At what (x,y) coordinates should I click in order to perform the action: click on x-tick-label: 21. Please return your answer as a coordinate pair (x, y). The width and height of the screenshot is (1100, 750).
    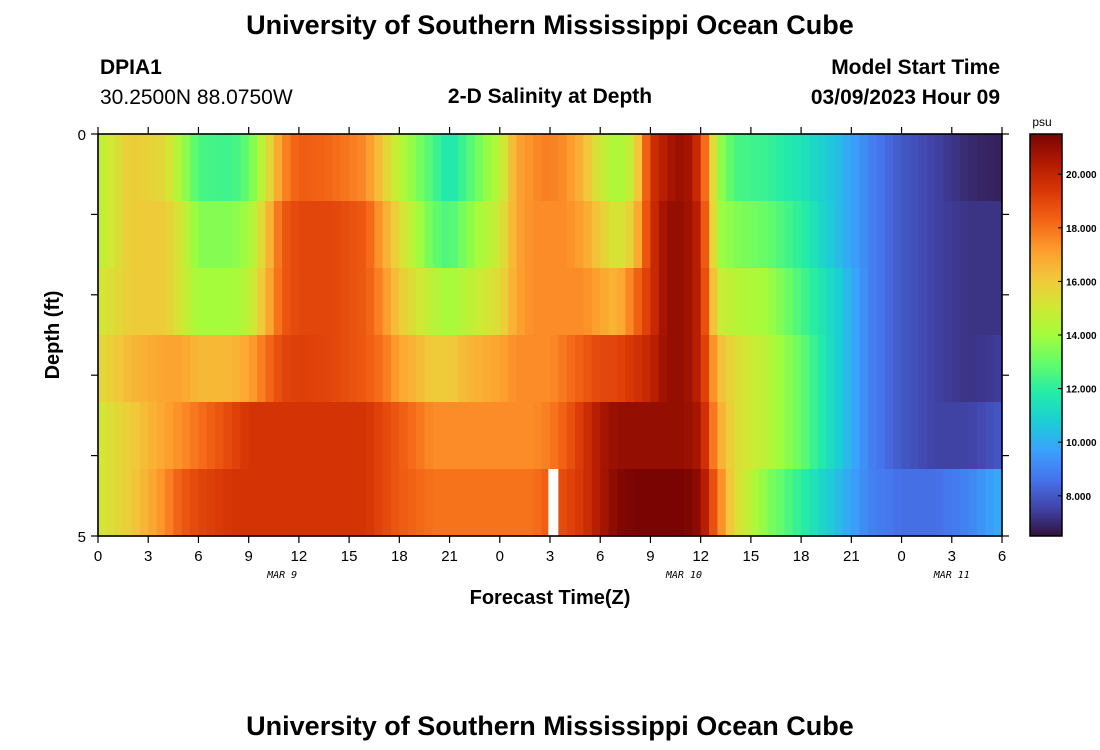
    Looking at the image, I should click on (449, 556).